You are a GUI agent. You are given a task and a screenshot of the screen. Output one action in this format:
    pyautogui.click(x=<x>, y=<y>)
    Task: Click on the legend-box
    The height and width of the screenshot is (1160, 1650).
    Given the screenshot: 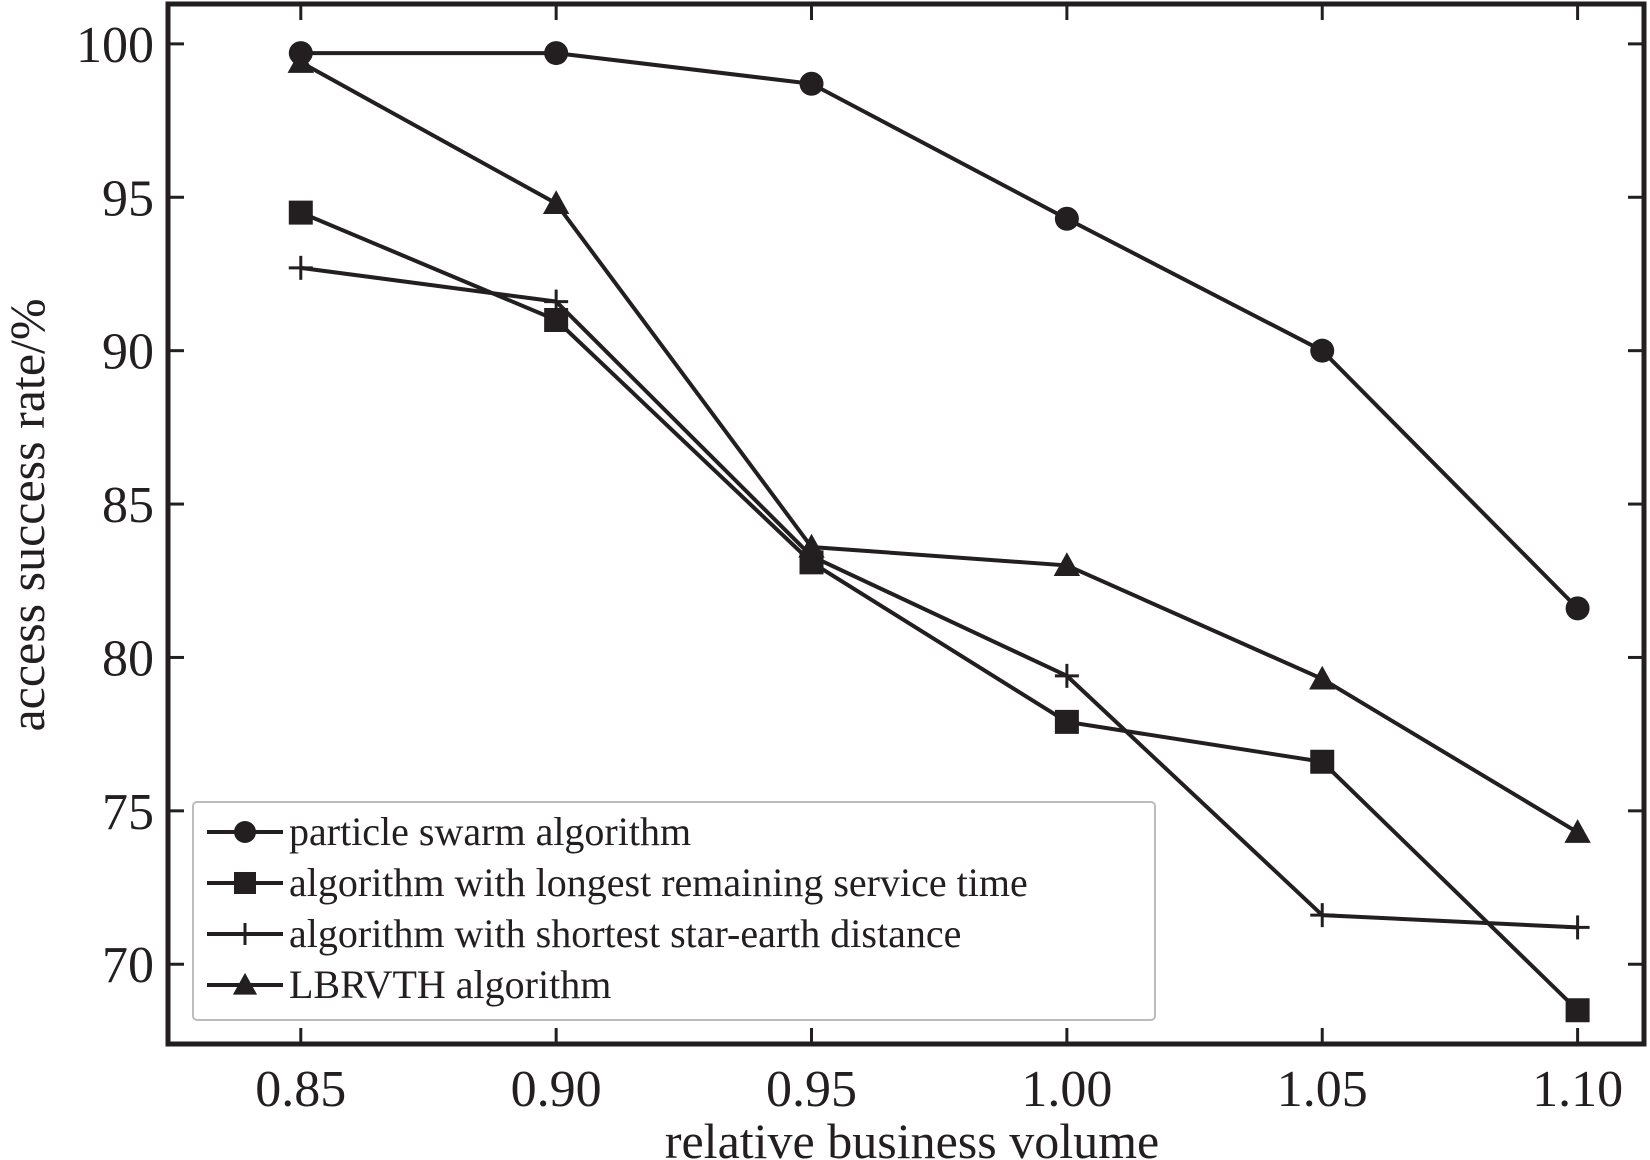 What is the action you would take?
    pyautogui.click(x=674, y=911)
    